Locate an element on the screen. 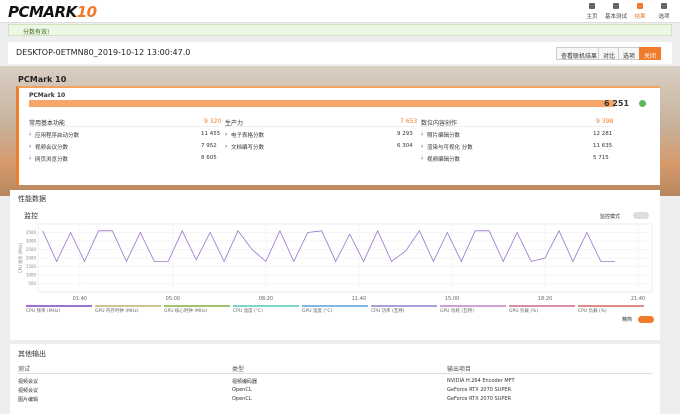 The width and height of the screenshot is (680, 414). y-tick-label: 500 is located at coordinates (32, 283).